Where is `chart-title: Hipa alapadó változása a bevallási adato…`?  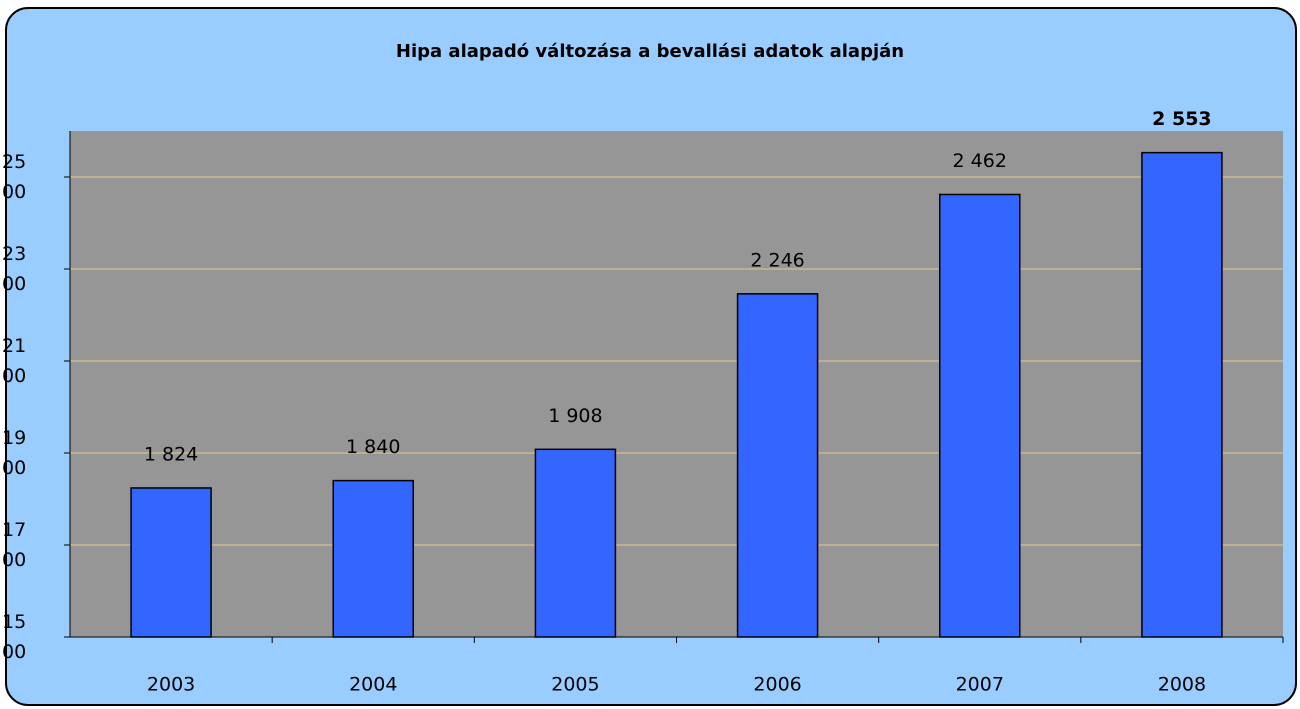 chart-title: Hipa alapadó változása a bevallási adato… is located at coordinates (650, 51).